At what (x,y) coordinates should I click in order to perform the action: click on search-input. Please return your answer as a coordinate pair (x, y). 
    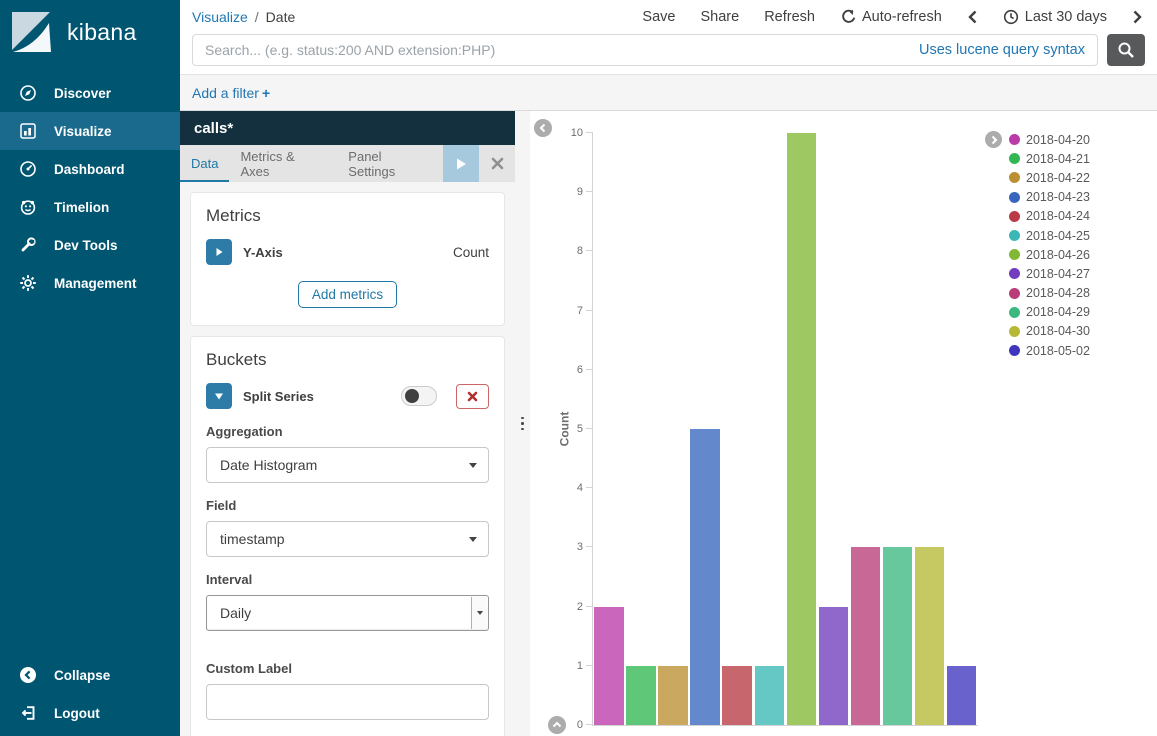
    Looking at the image, I should click on (557, 50).